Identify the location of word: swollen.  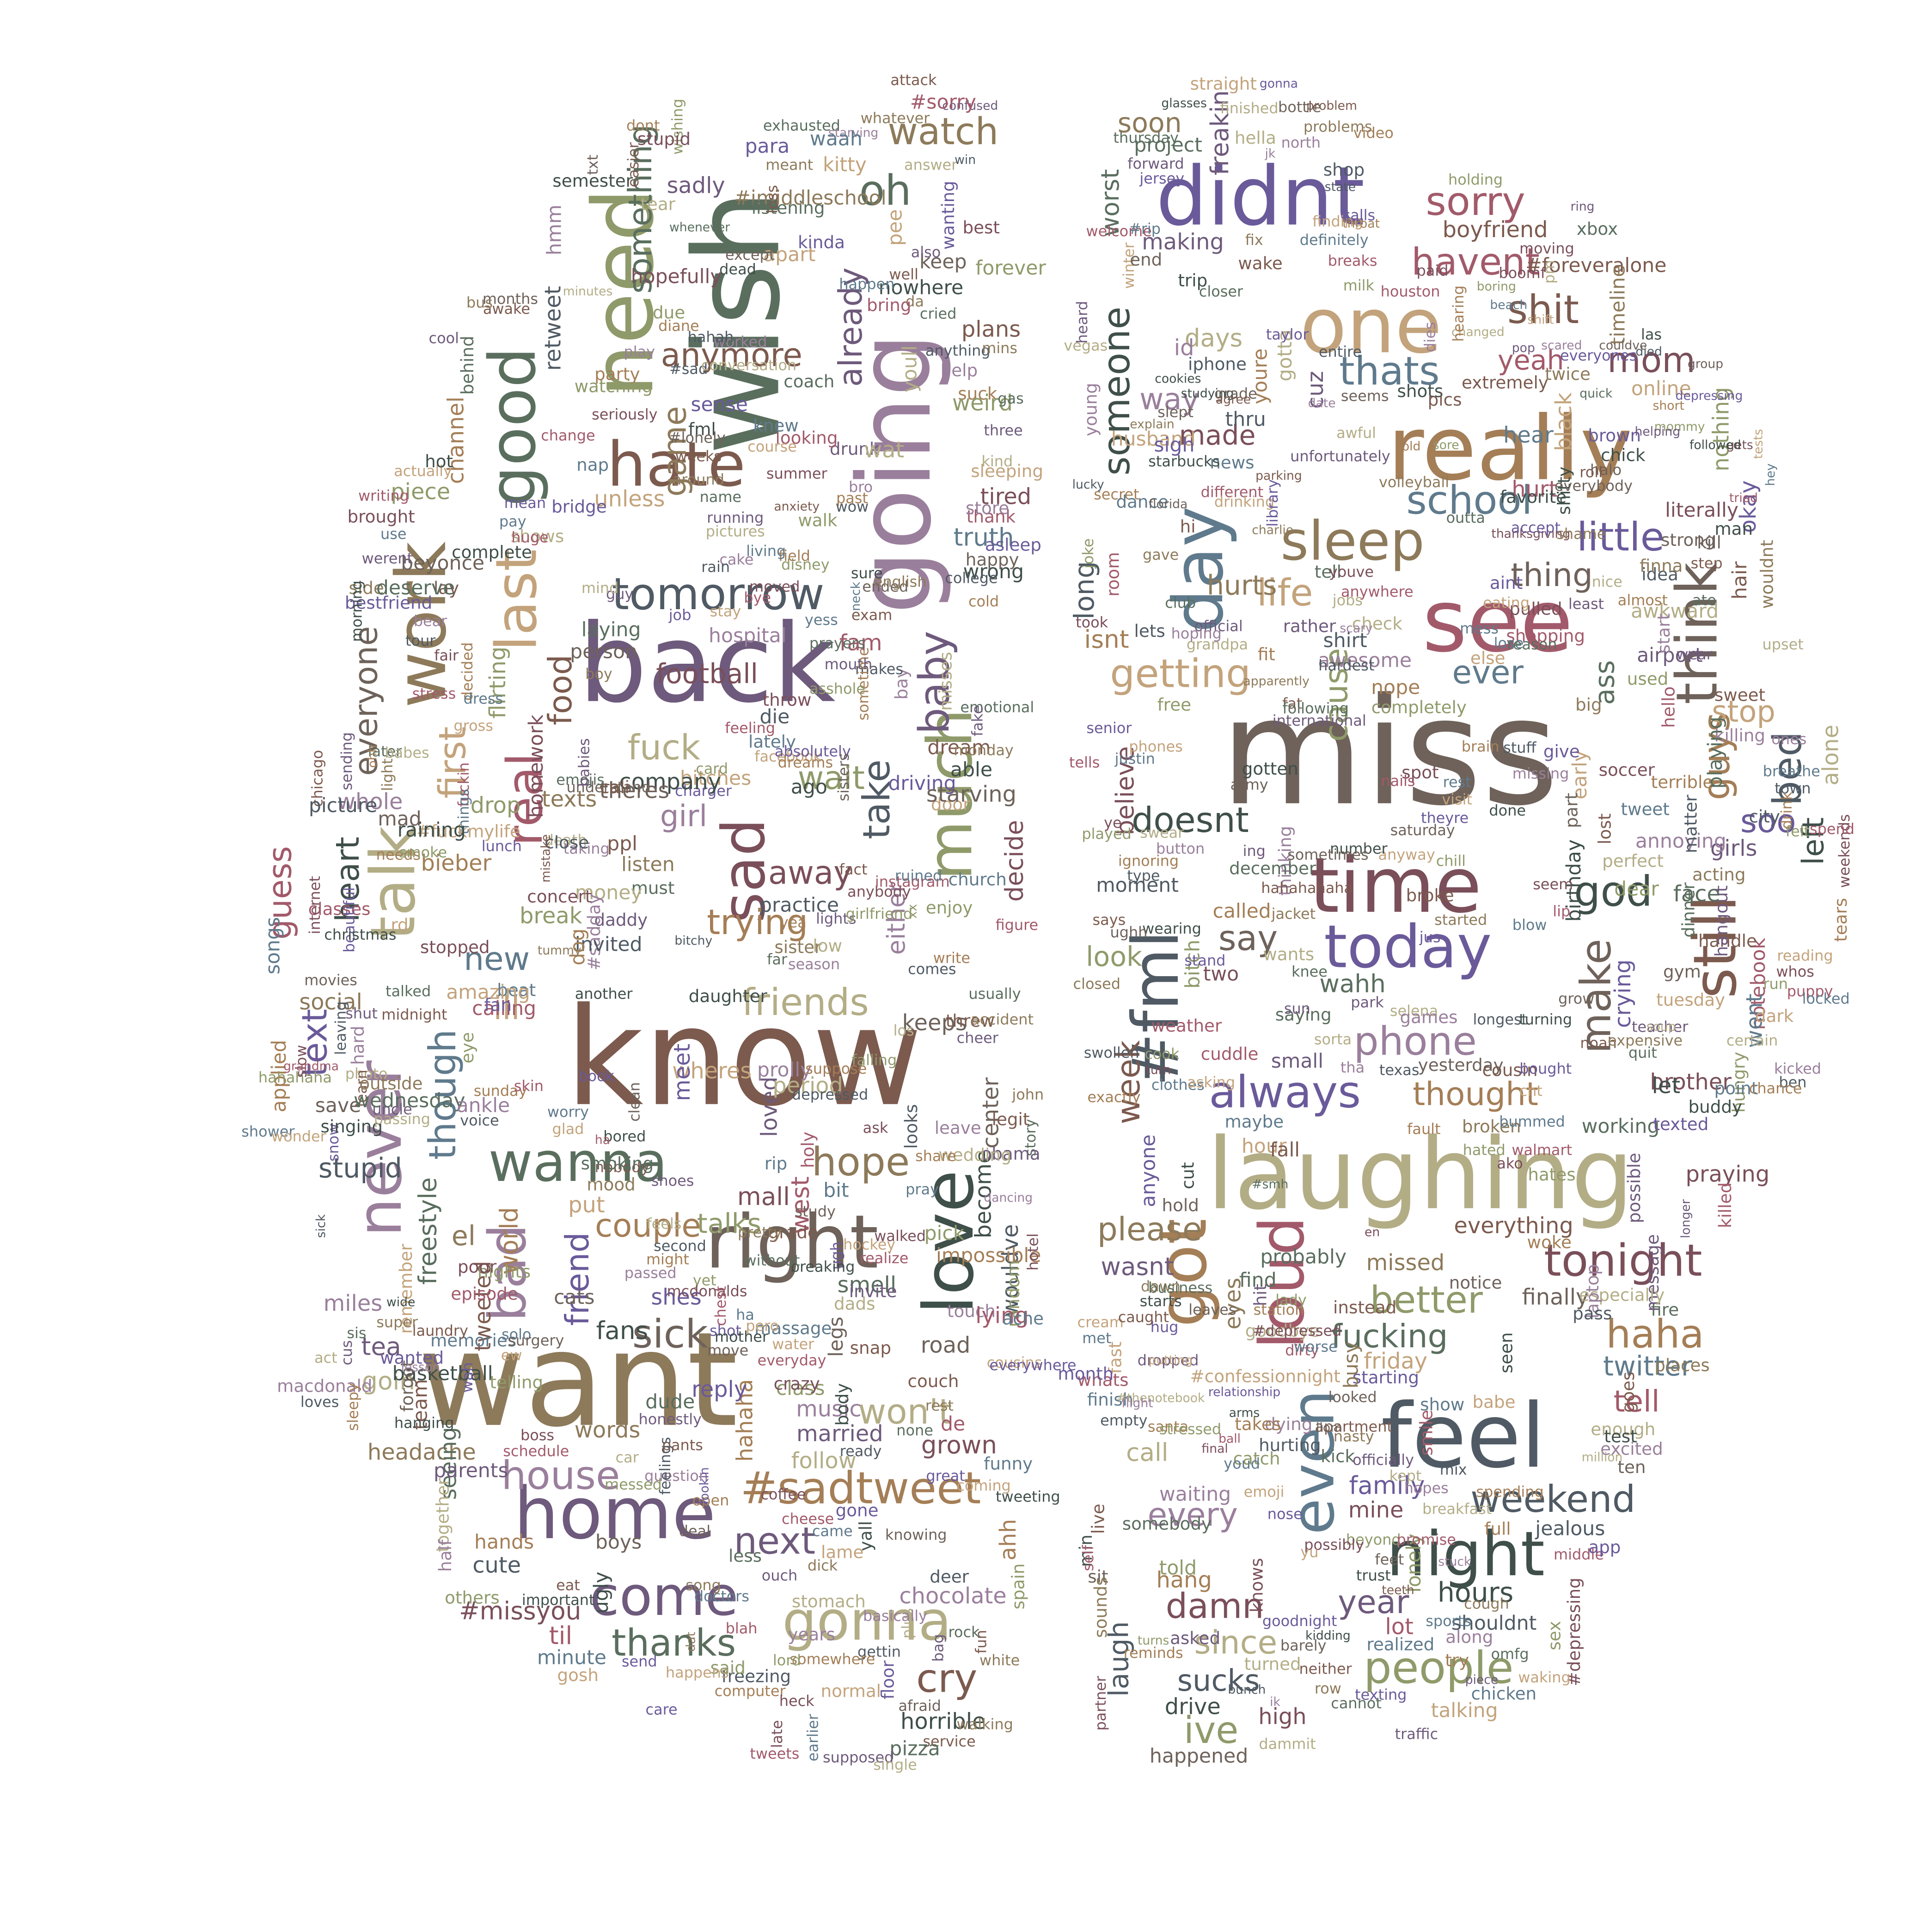
(1111, 1053).